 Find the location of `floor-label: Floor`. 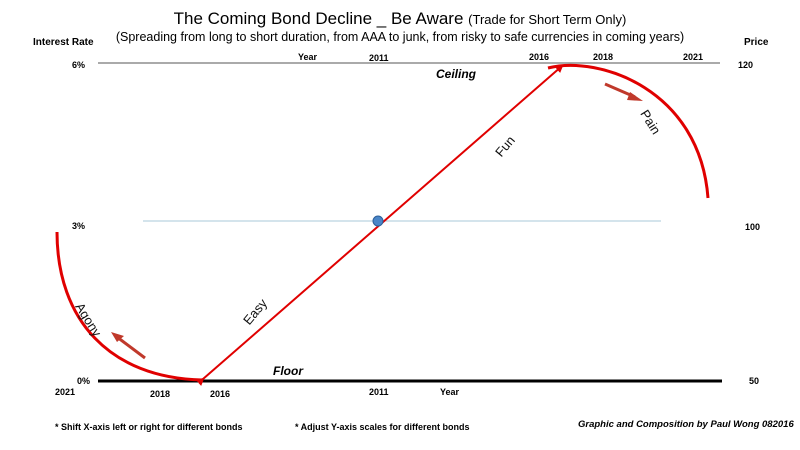

floor-label: Floor is located at coordinates (288, 371).